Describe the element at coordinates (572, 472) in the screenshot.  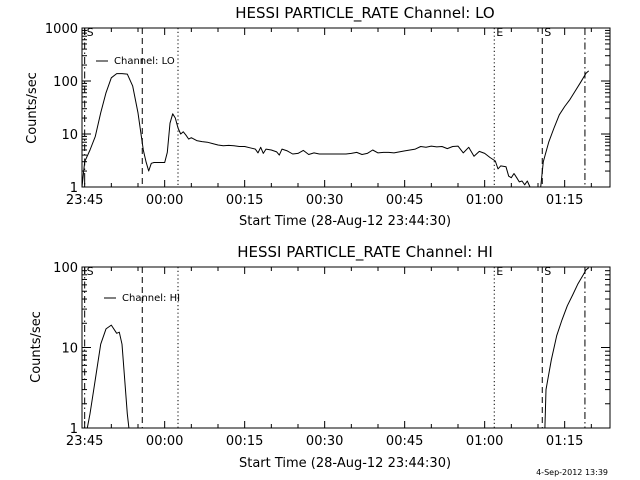
I see `generation-timestamp: 4-Sep-2012 13:39` at that location.